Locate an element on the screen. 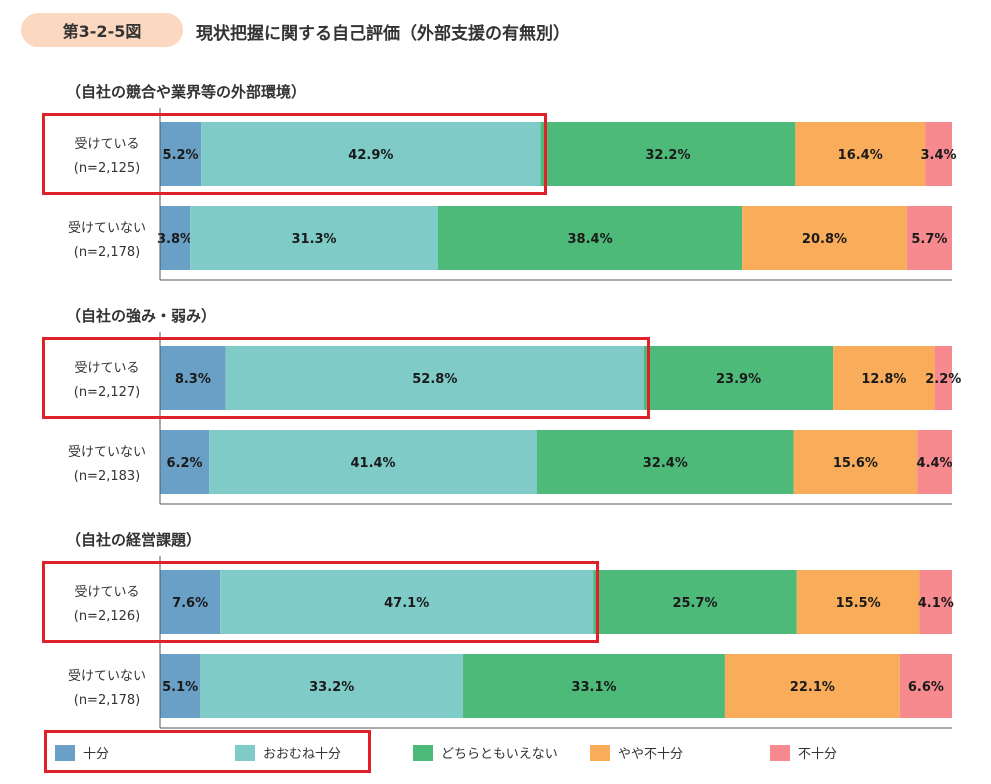 The width and height of the screenshot is (991, 784). data-label: 33.1% is located at coordinates (593, 687).